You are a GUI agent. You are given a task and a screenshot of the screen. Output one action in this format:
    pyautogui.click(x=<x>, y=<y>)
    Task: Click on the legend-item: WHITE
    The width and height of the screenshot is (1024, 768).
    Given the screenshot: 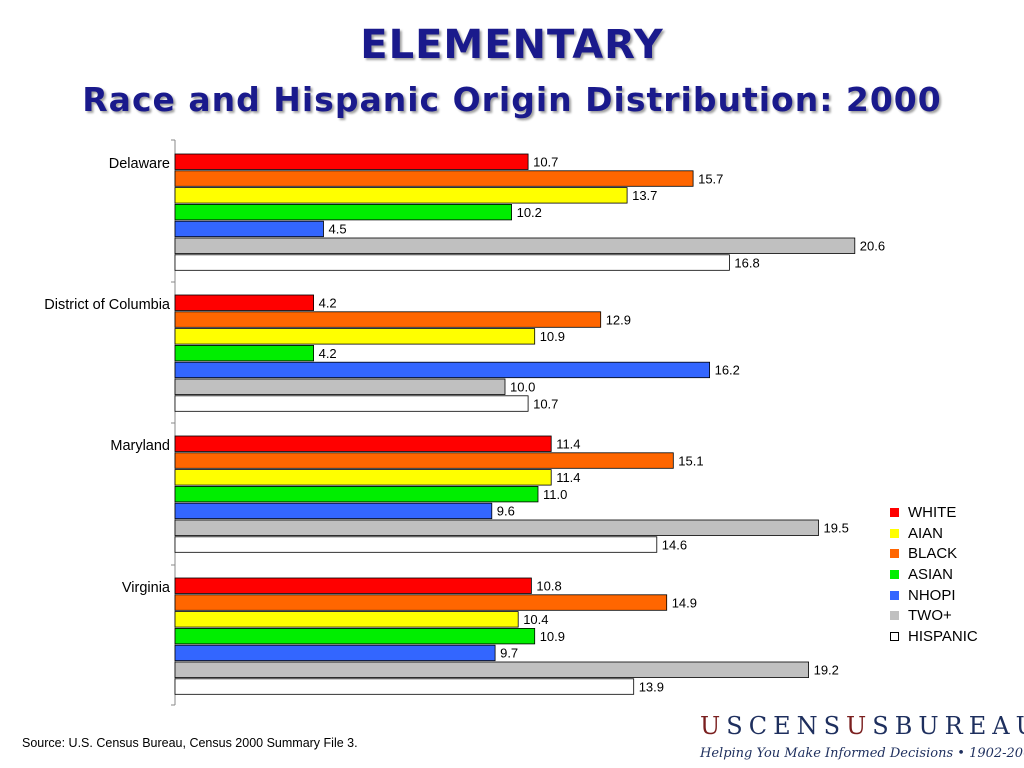 What is the action you would take?
    pyautogui.click(x=934, y=512)
    